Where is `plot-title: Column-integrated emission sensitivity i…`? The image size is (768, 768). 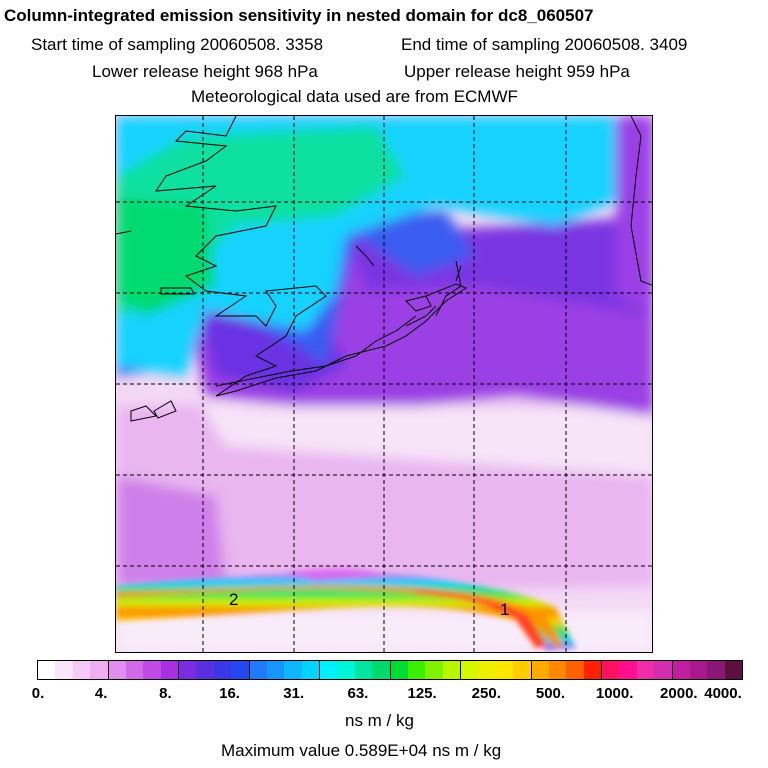 plot-title: Column-integrated emission sensitivity i… is located at coordinates (299, 15).